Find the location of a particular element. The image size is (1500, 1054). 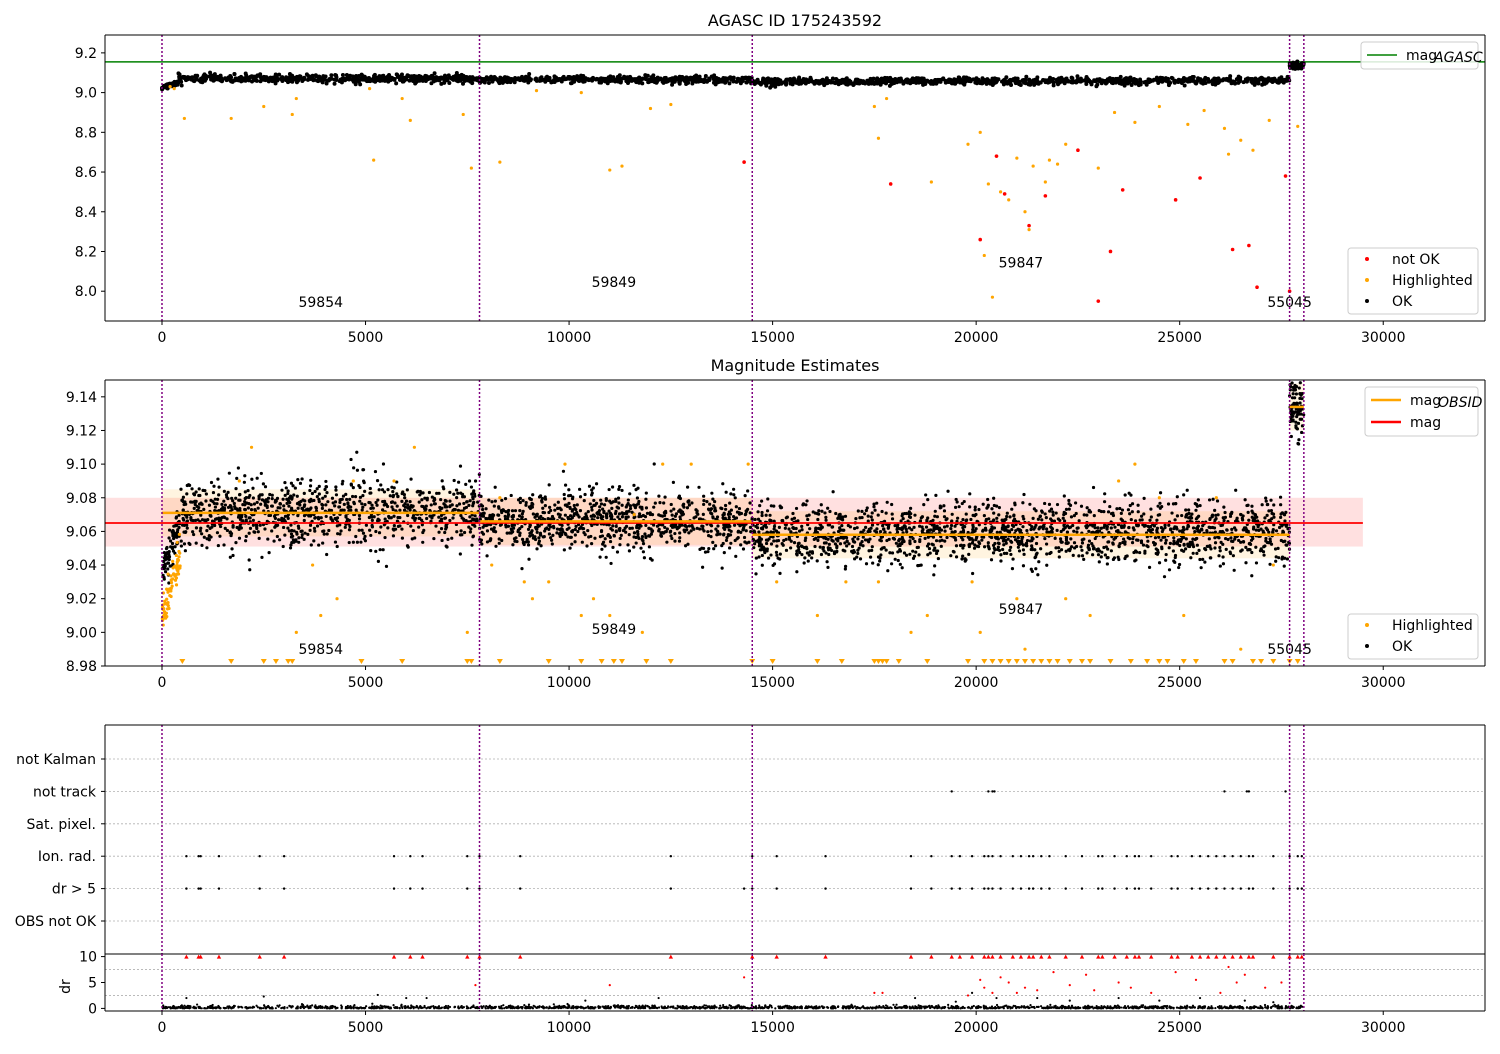

panel-1-xtick-label: 0 is located at coordinates (162, 338).